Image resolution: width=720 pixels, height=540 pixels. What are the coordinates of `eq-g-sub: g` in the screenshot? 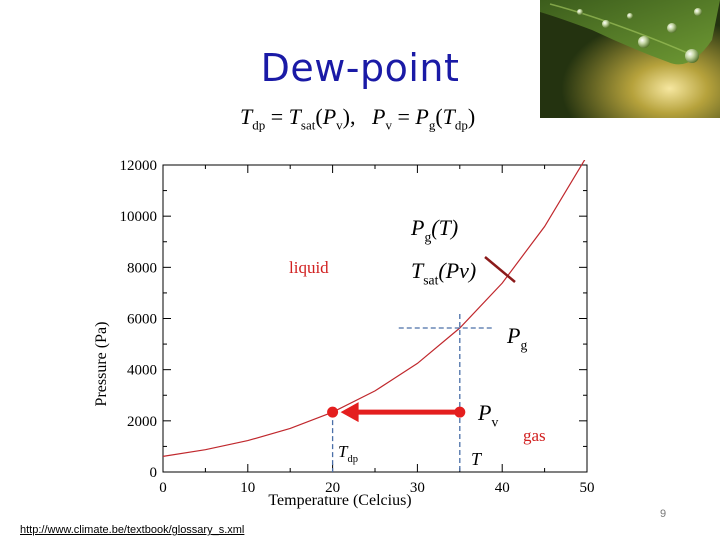 It's located at (432, 125).